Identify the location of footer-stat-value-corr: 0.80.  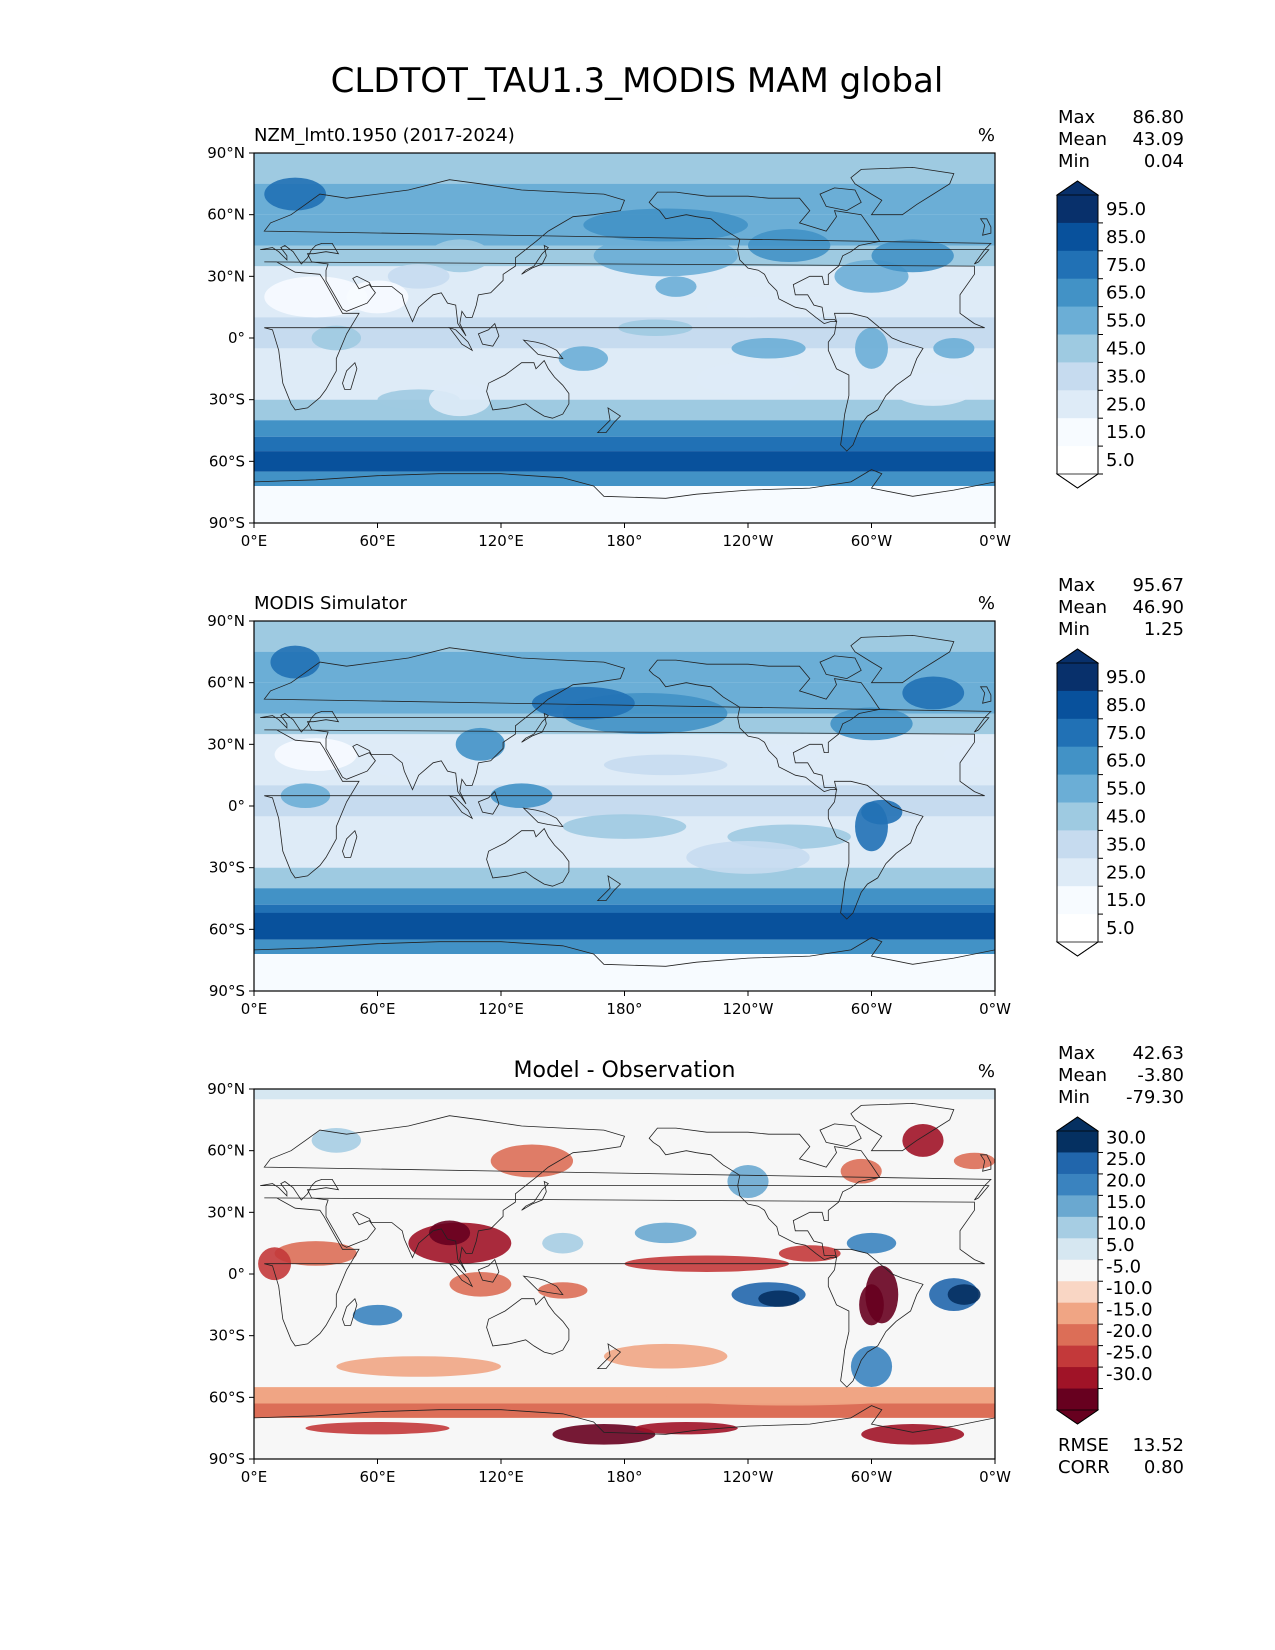
(1164, 1467).